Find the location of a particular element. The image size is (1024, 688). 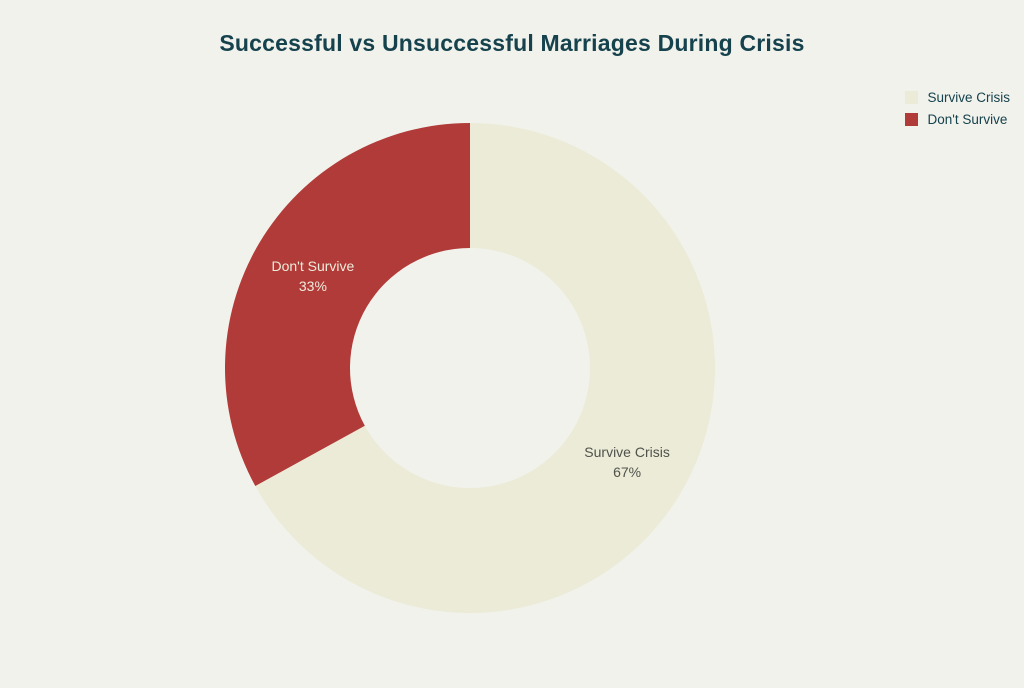

legend: Survive Crisis Don't Survive is located at coordinates (957, 108).